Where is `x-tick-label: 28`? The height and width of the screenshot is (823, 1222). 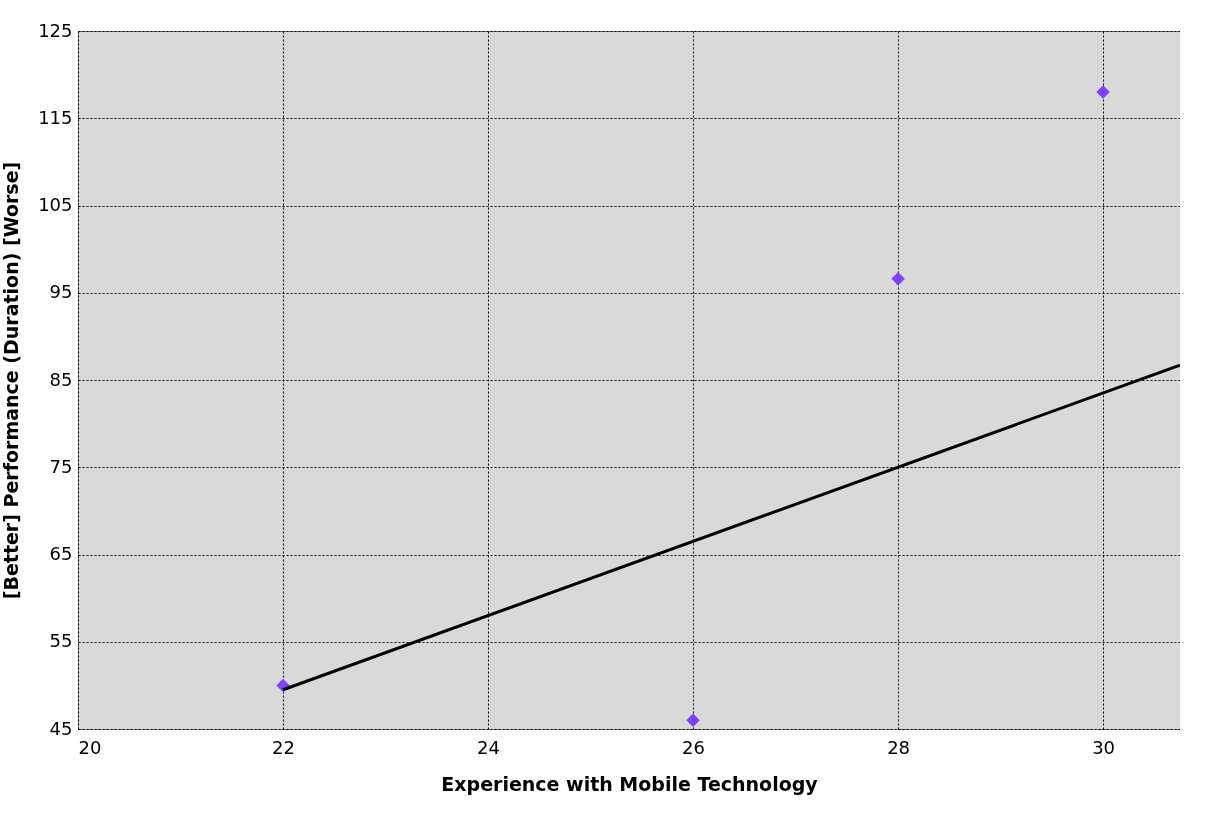 x-tick-label: 28 is located at coordinates (899, 747).